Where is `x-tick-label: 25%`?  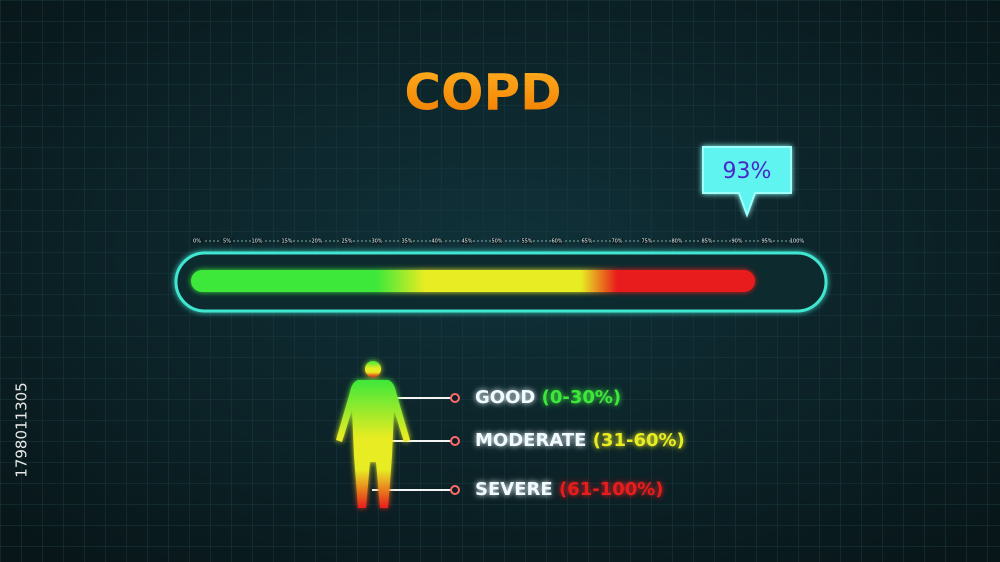 x-tick-label: 25% is located at coordinates (346, 242).